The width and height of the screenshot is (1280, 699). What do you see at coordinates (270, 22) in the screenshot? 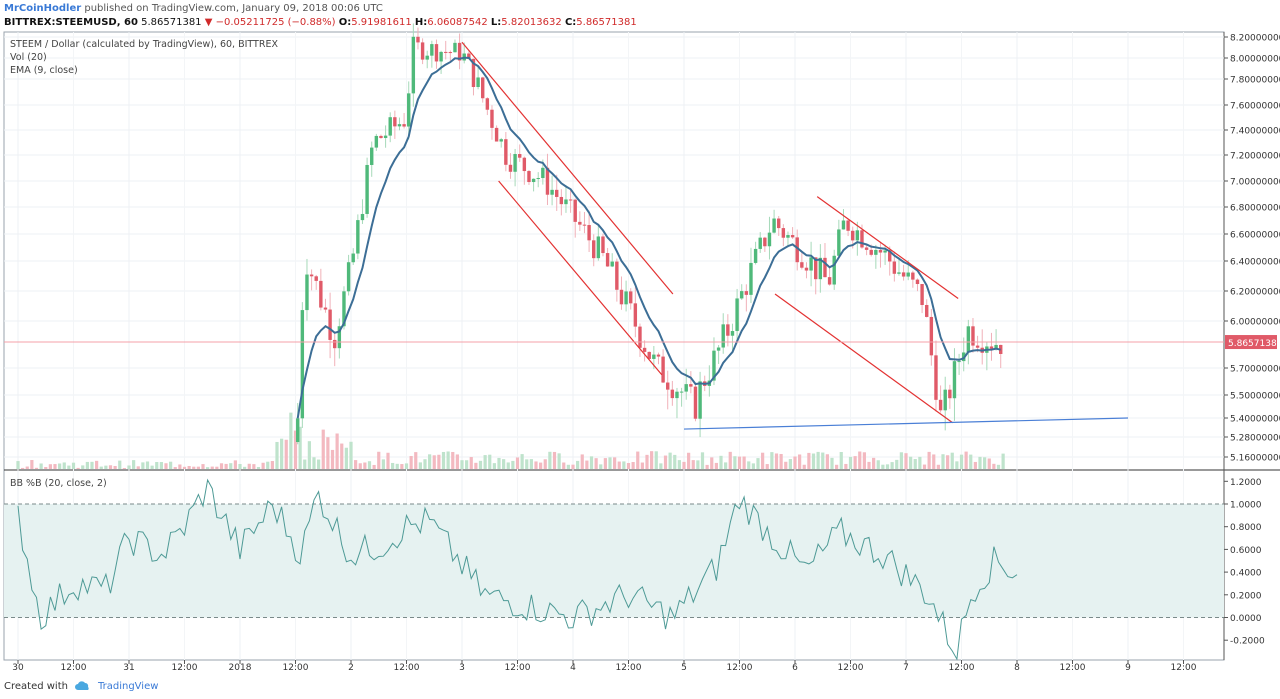
I see `price-change: ▼ −0.05211725 (−0.88%)` at bounding box center [270, 22].